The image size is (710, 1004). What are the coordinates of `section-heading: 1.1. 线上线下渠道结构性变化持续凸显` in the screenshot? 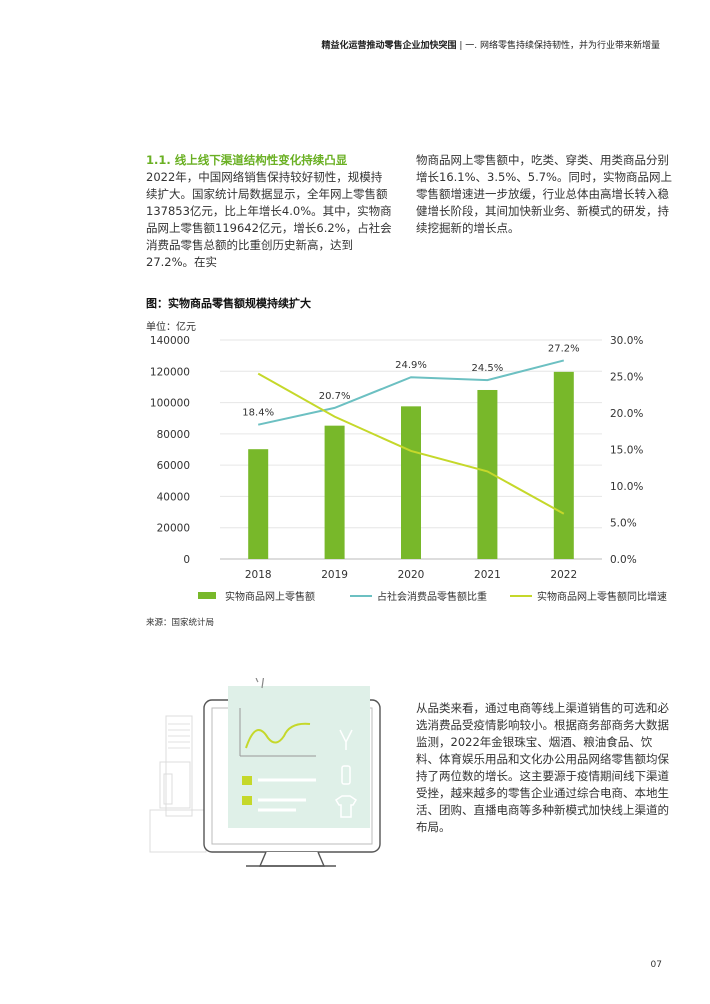 It's located at (247, 160).